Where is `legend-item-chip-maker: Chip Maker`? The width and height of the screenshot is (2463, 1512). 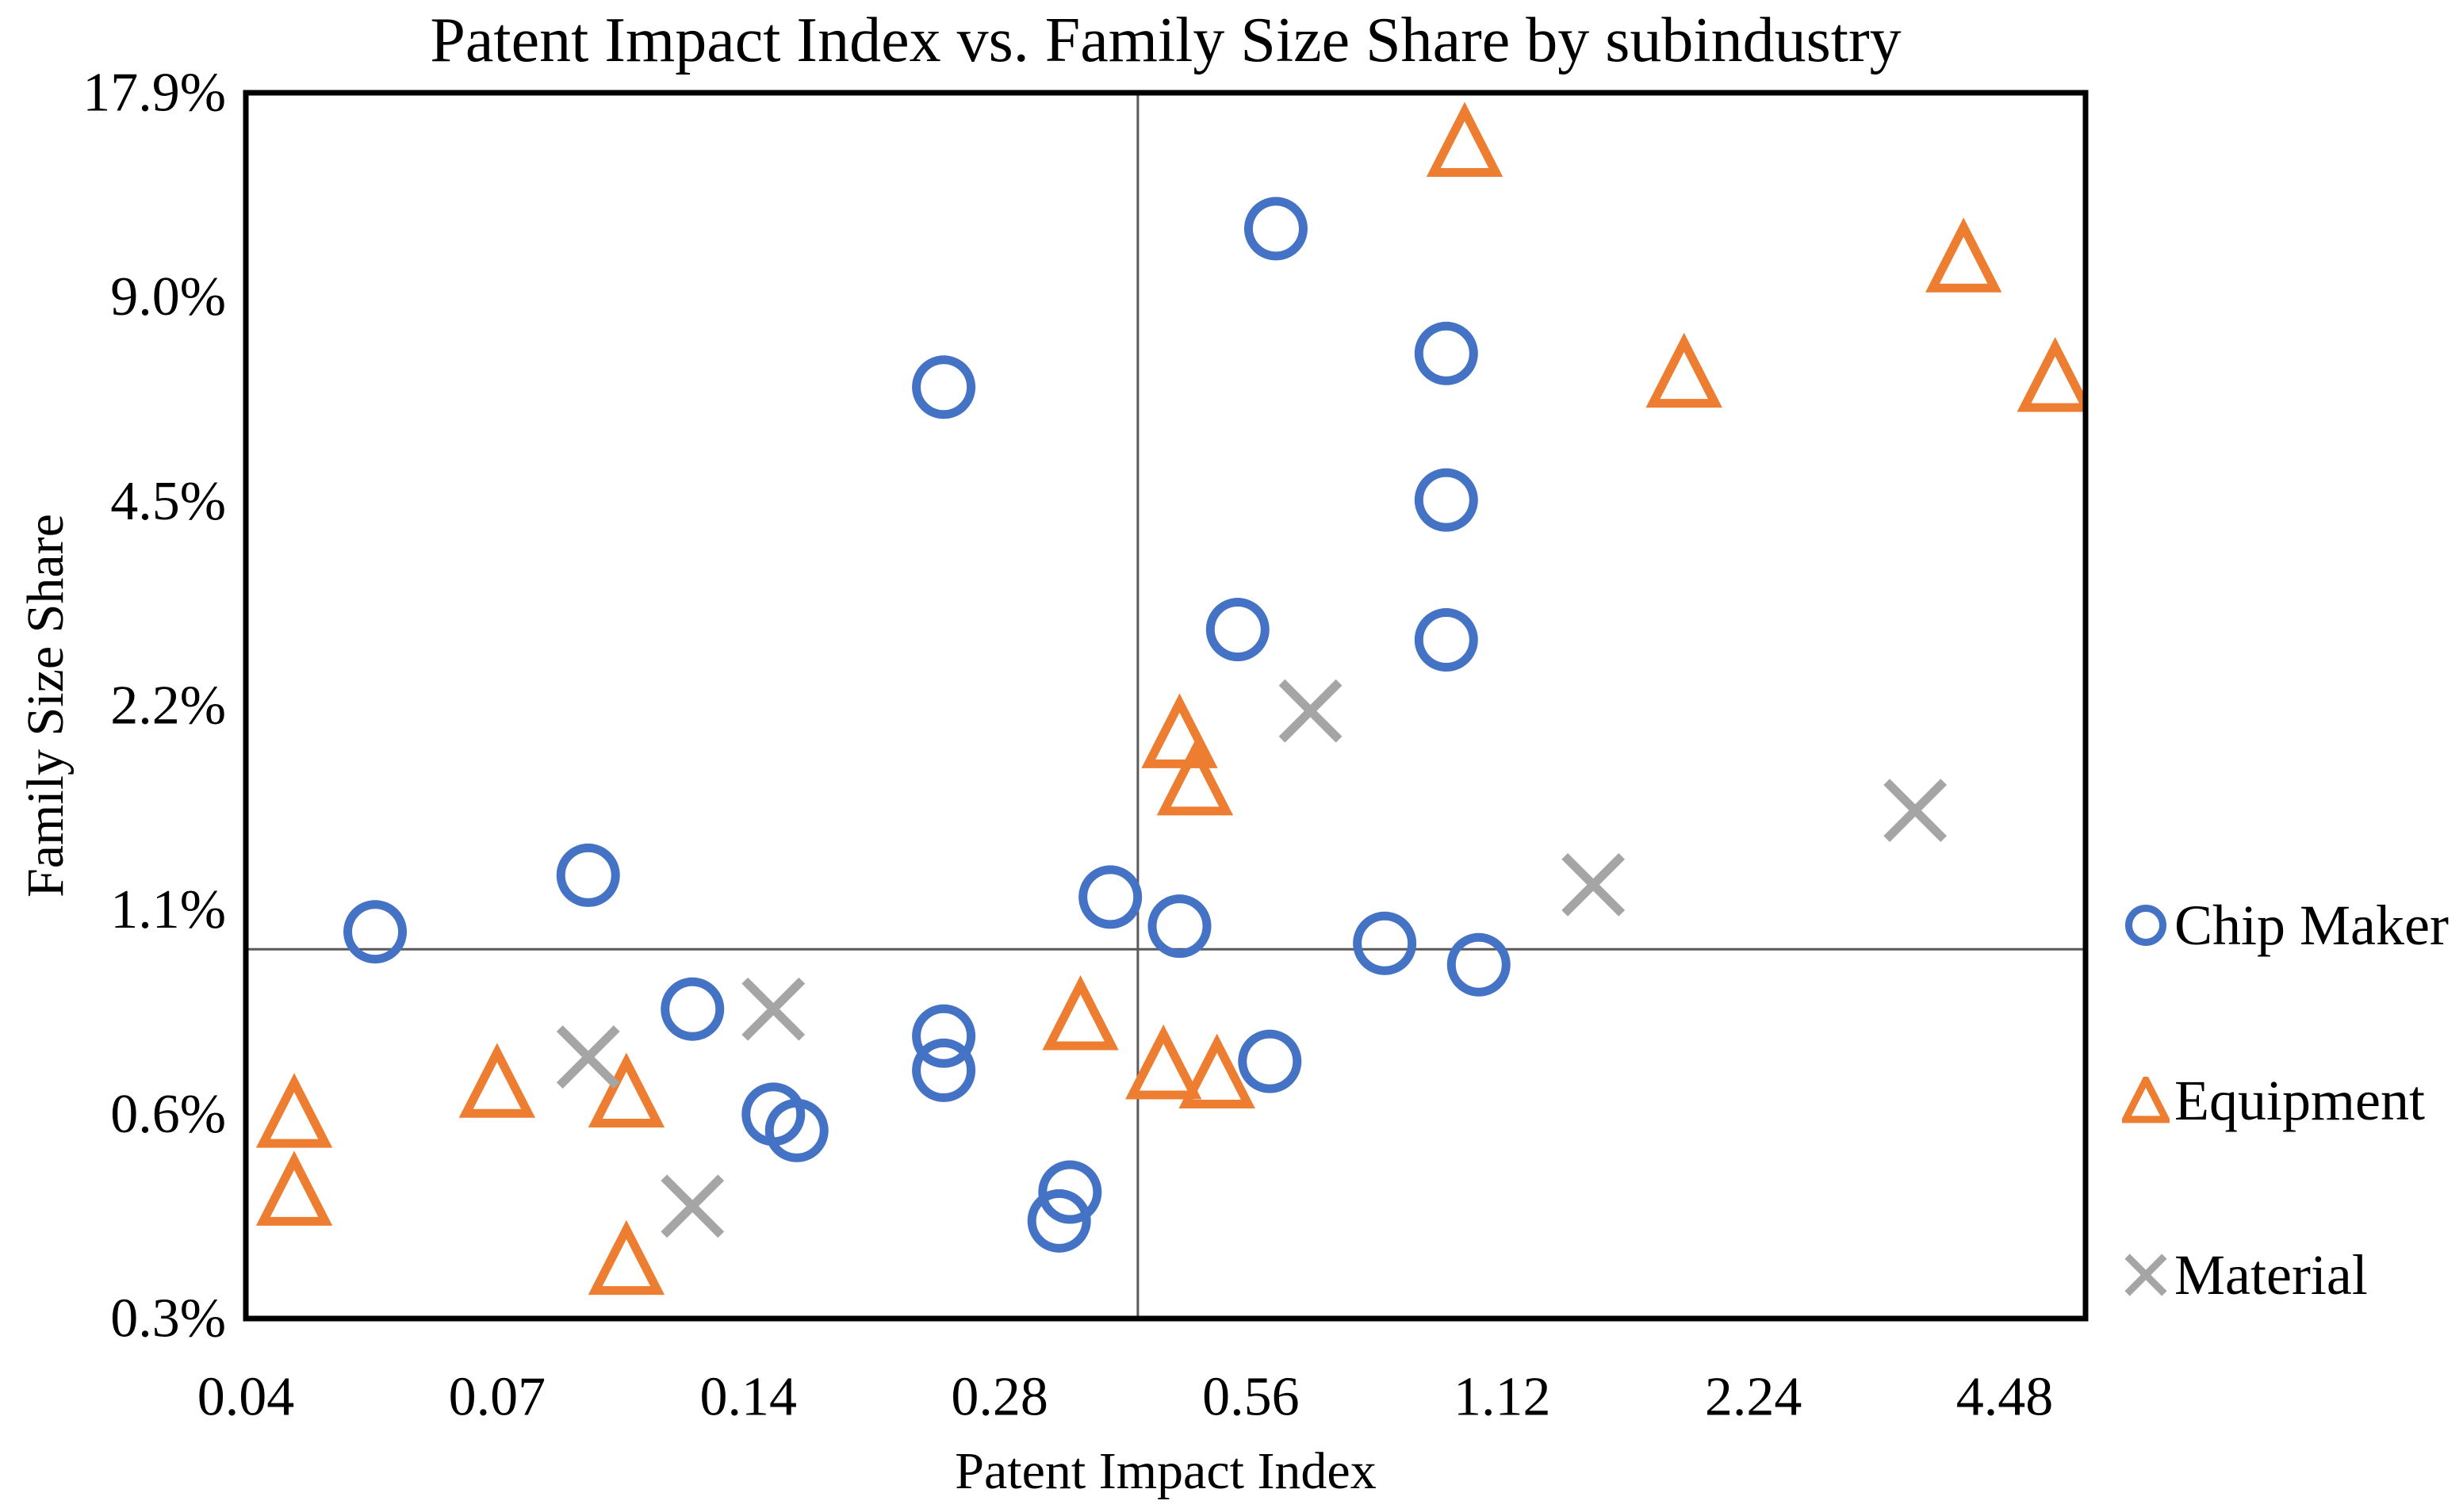 legend-item-chip-maker: Chip Maker is located at coordinates (2285, 925).